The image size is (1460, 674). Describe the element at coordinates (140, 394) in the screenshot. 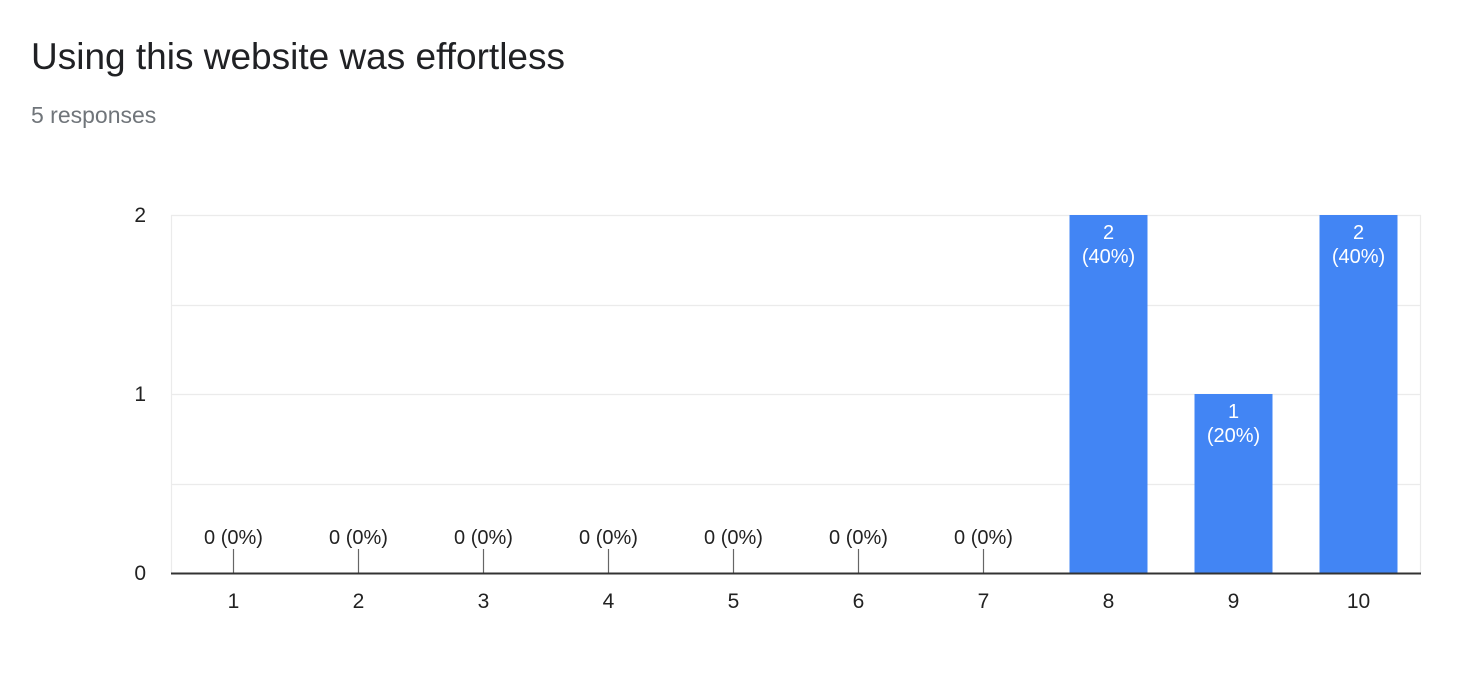

I see `y-tick-label: 1` at that location.